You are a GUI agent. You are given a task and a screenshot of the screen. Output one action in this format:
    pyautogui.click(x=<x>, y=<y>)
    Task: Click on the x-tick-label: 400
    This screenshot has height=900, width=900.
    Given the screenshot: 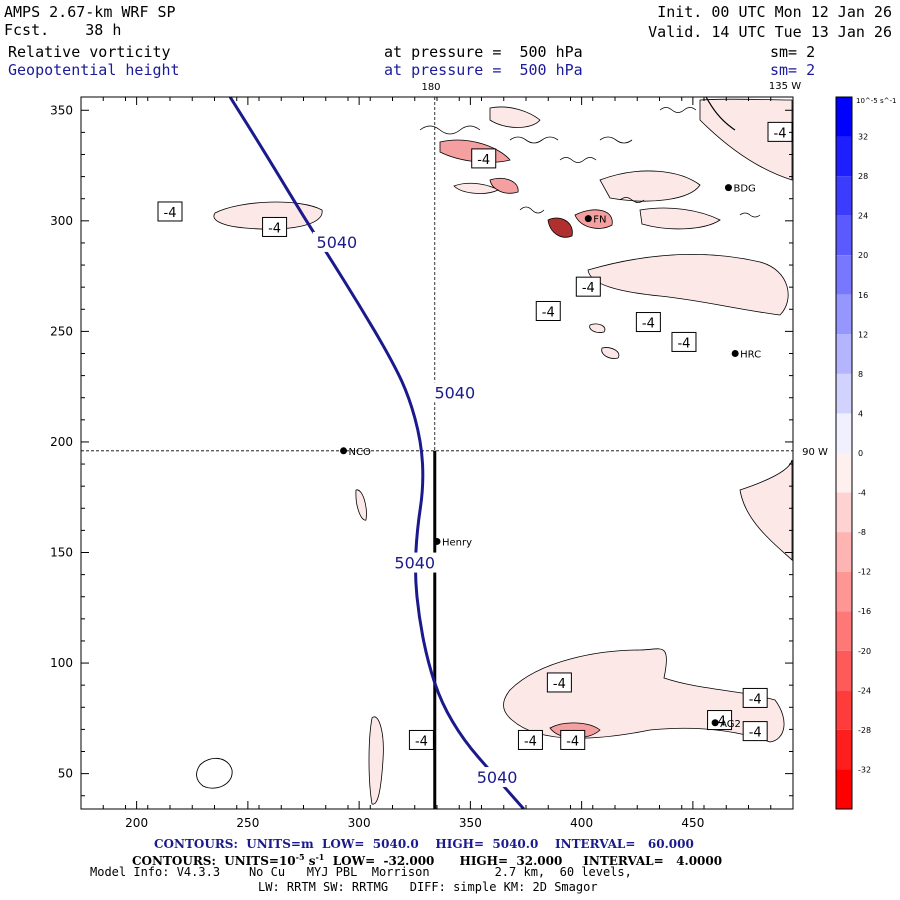 What is the action you would take?
    pyautogui.click(x=581, y=823)
    